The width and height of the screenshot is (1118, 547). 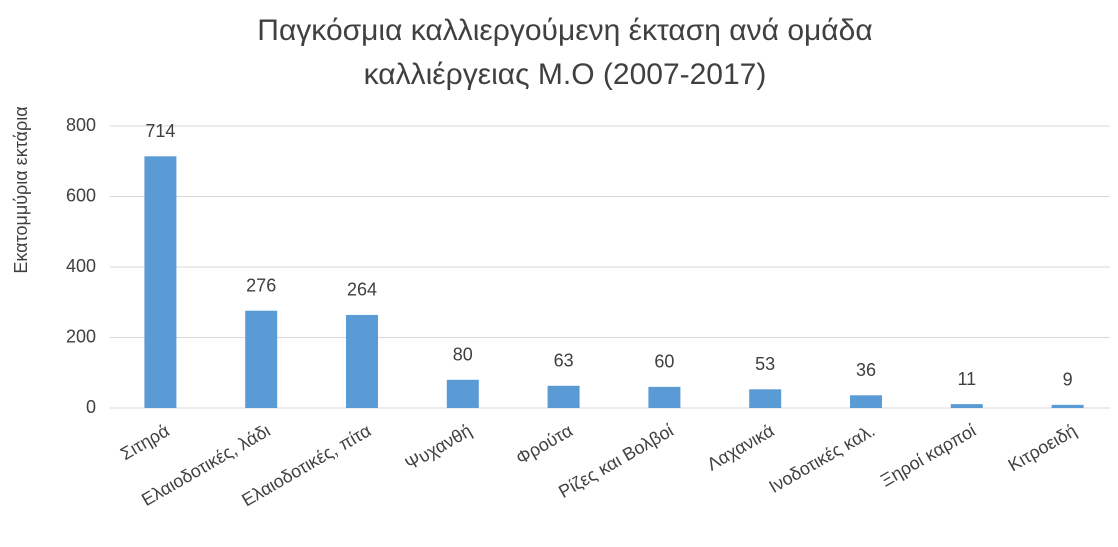 What do you see at coordinates (544, 444) in the screenshot?
I see `x-tick-label: Φρούτα` at bounding box center [544, 444].